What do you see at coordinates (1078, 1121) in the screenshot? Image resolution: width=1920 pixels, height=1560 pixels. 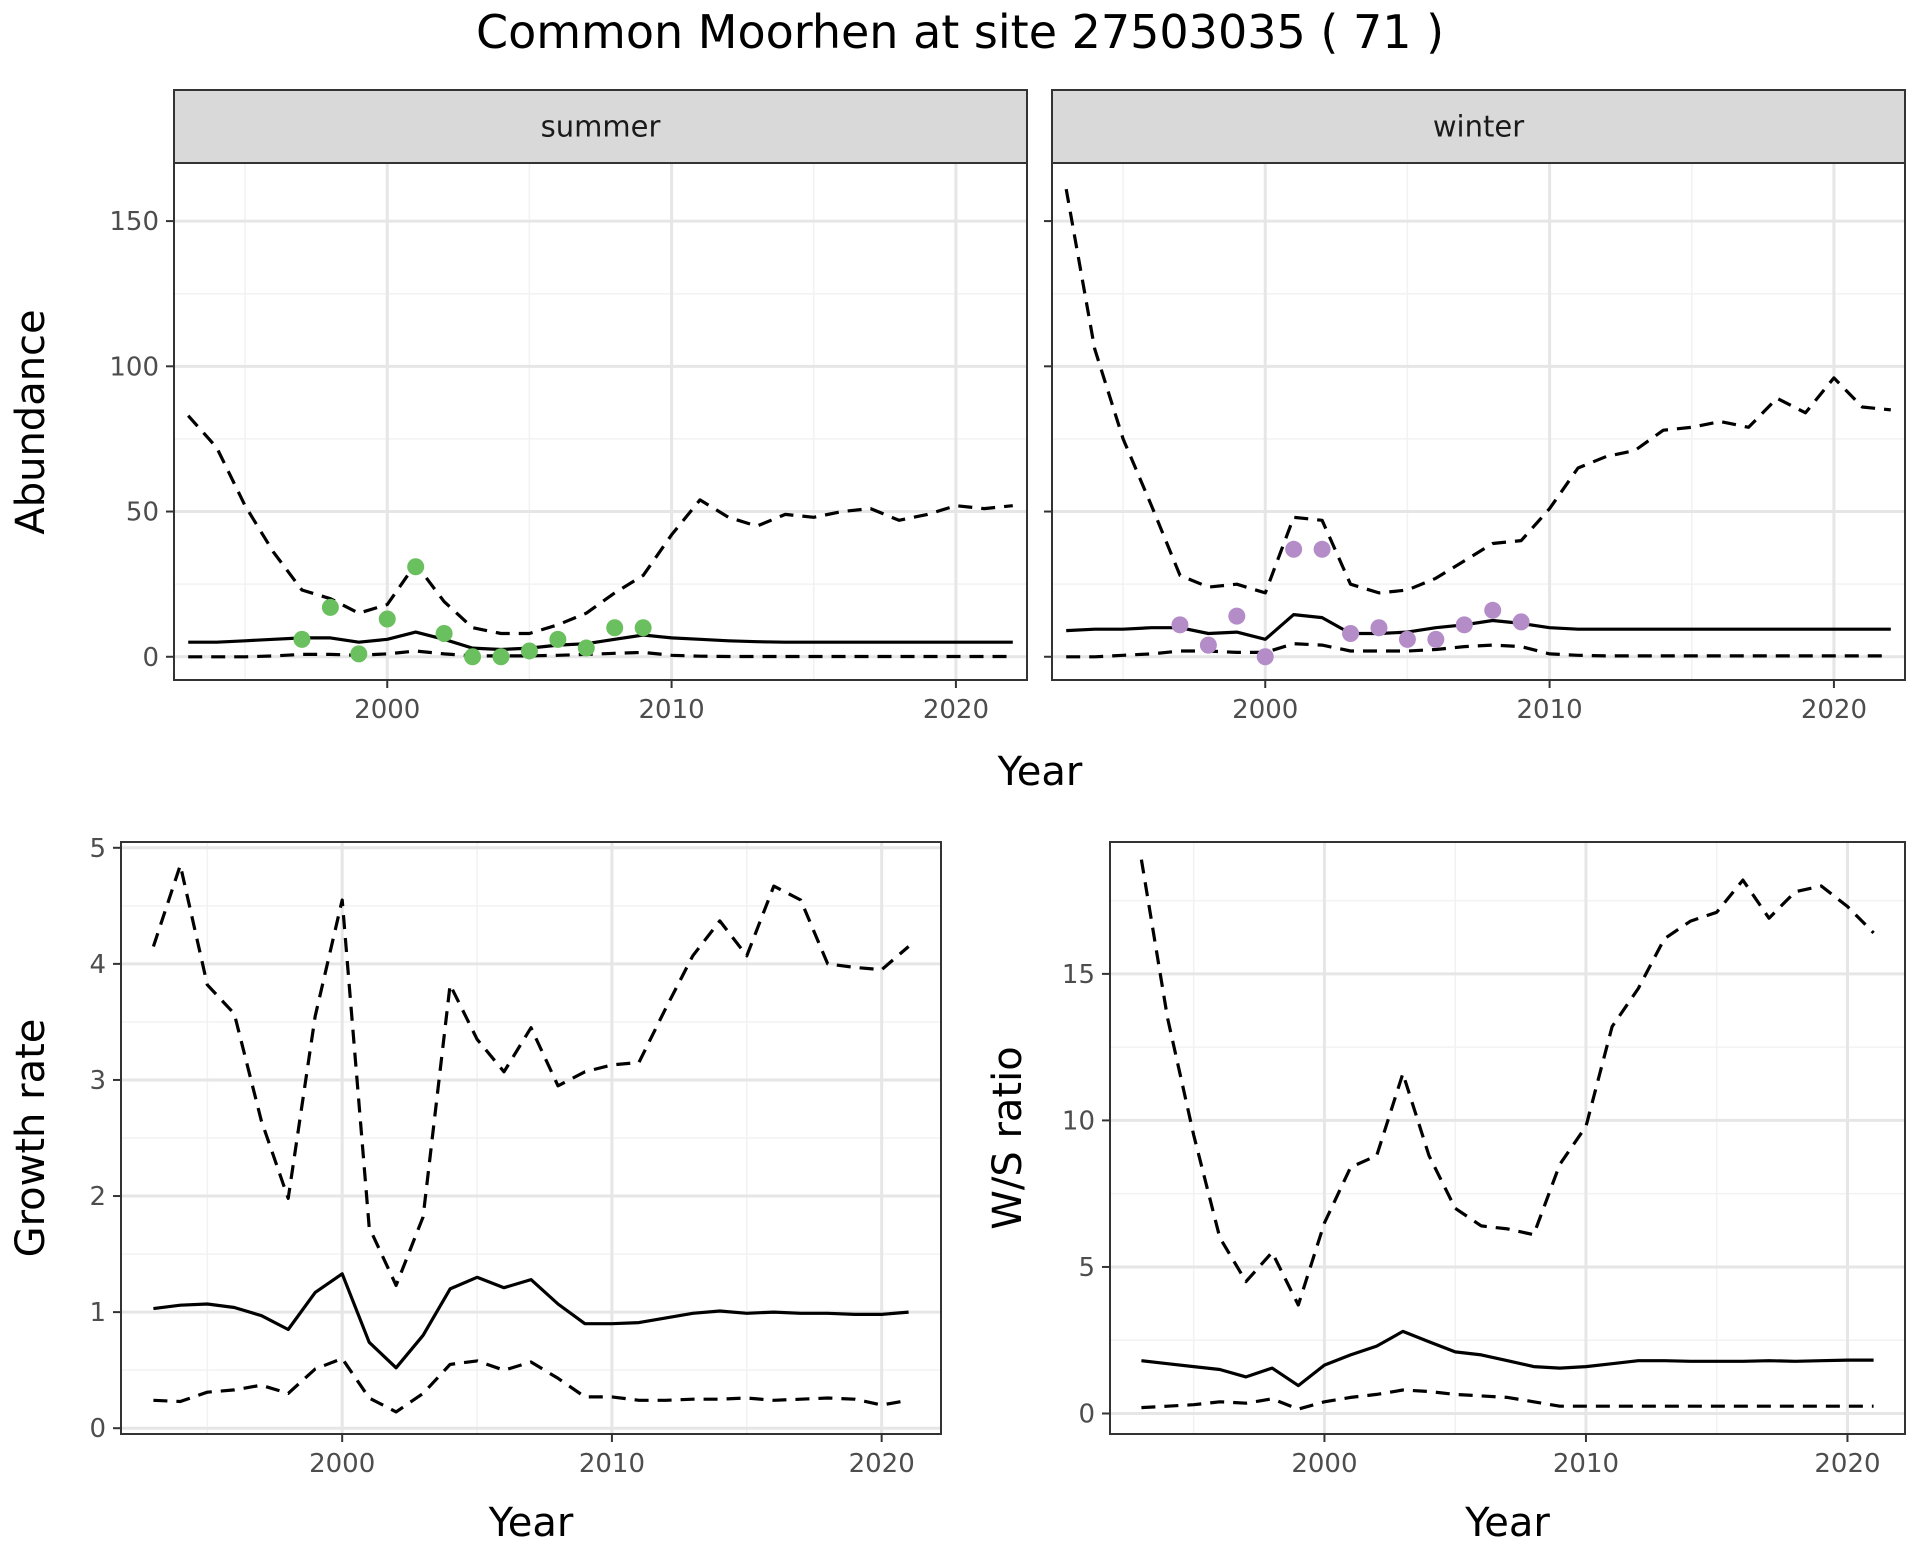 I see `y-tick-label: 10` at bounding box center [1078, 1121].